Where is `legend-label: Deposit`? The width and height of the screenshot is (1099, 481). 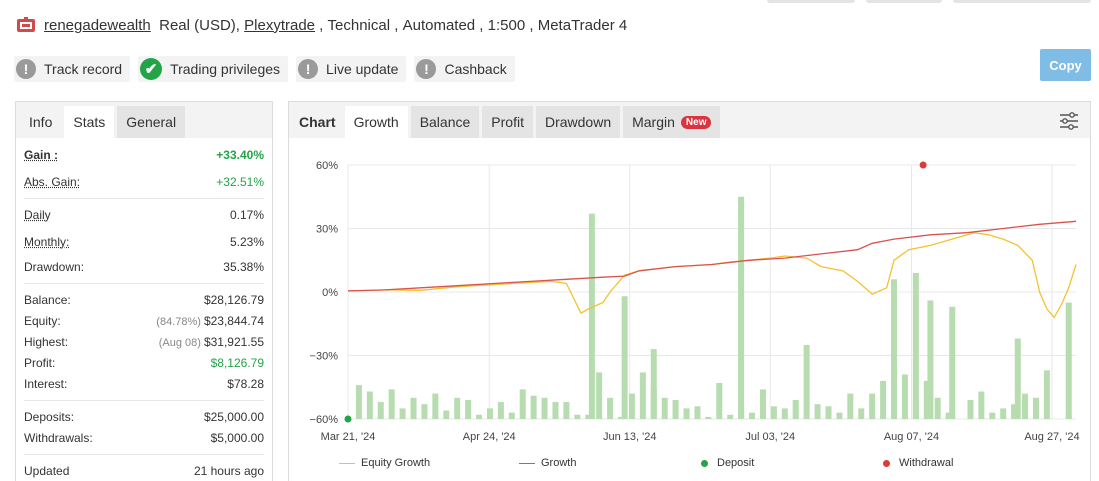
legend-label: Deposit is located at coordinates (736, 463).